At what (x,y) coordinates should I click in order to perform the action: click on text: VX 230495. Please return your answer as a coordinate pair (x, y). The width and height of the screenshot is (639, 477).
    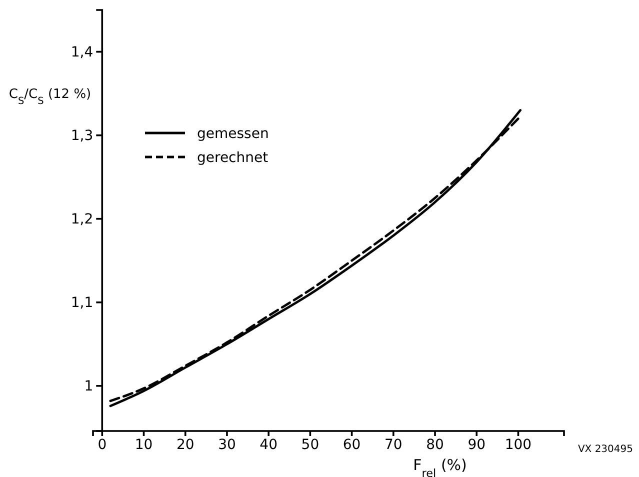
    Looking at the image, I should click on (605, 449).